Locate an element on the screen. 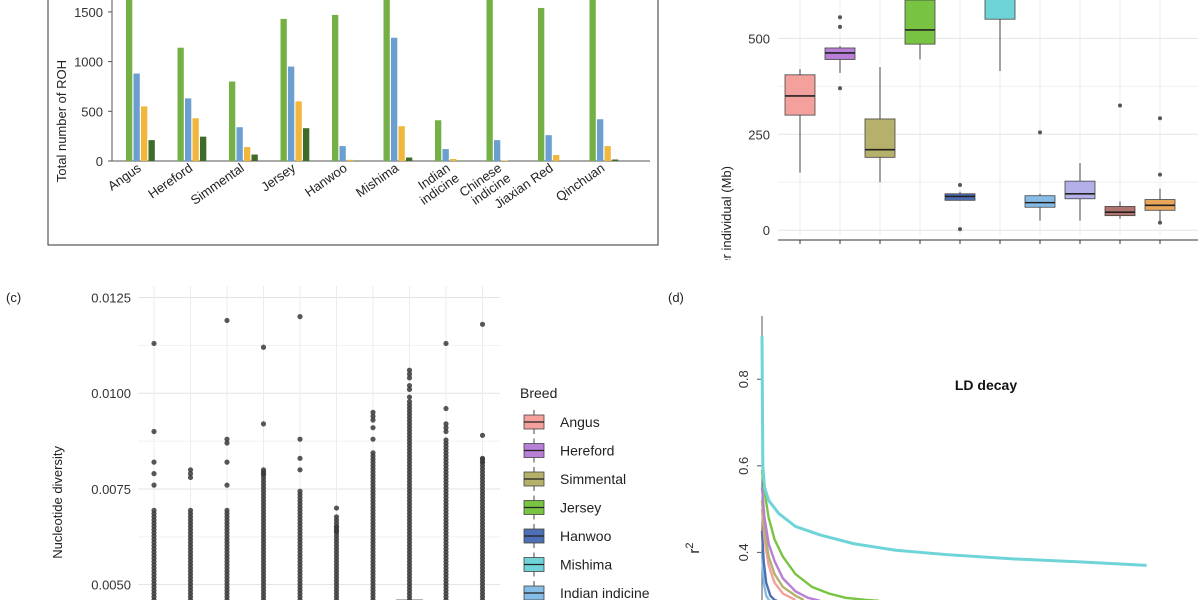  panel-b-y-tick-label: 250 is located at coordinates (759, 134).